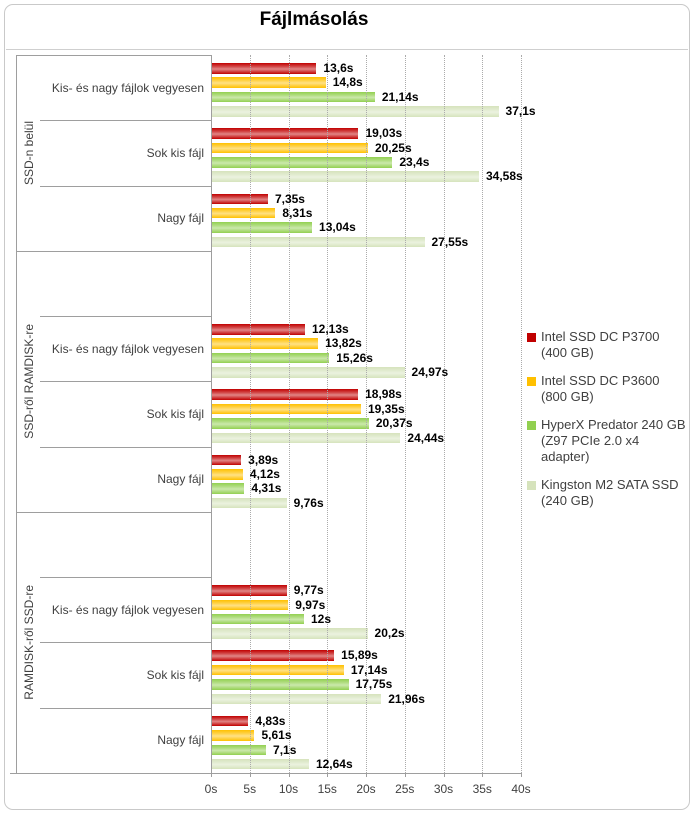 The width and height of the screenshot is (694, 816). I want to click on x-axis-tick-label: 35s, so click(482, 789).